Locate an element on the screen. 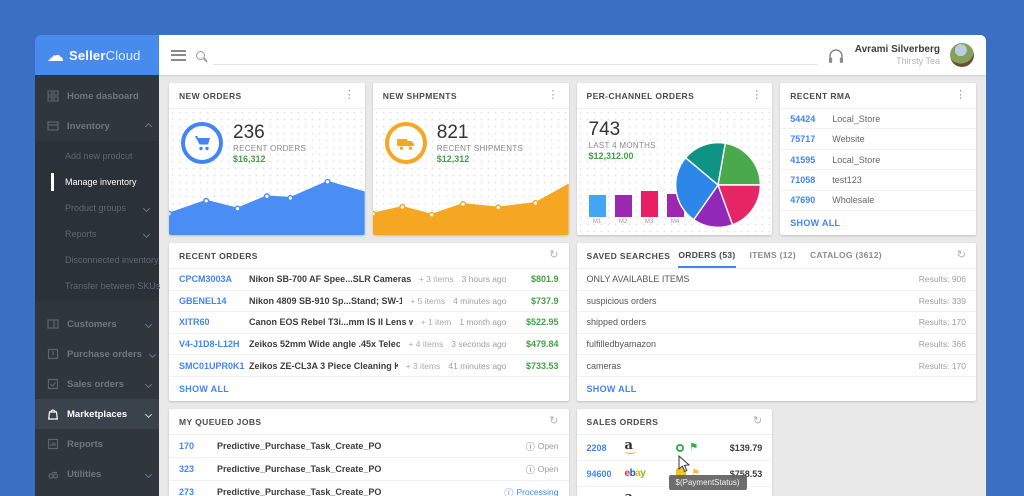 Image resolution: width=1024 pixels, height=496 pixels. user-menu: Avrami Silverberg Thirsty Tea is located at coordinates (914, 55).